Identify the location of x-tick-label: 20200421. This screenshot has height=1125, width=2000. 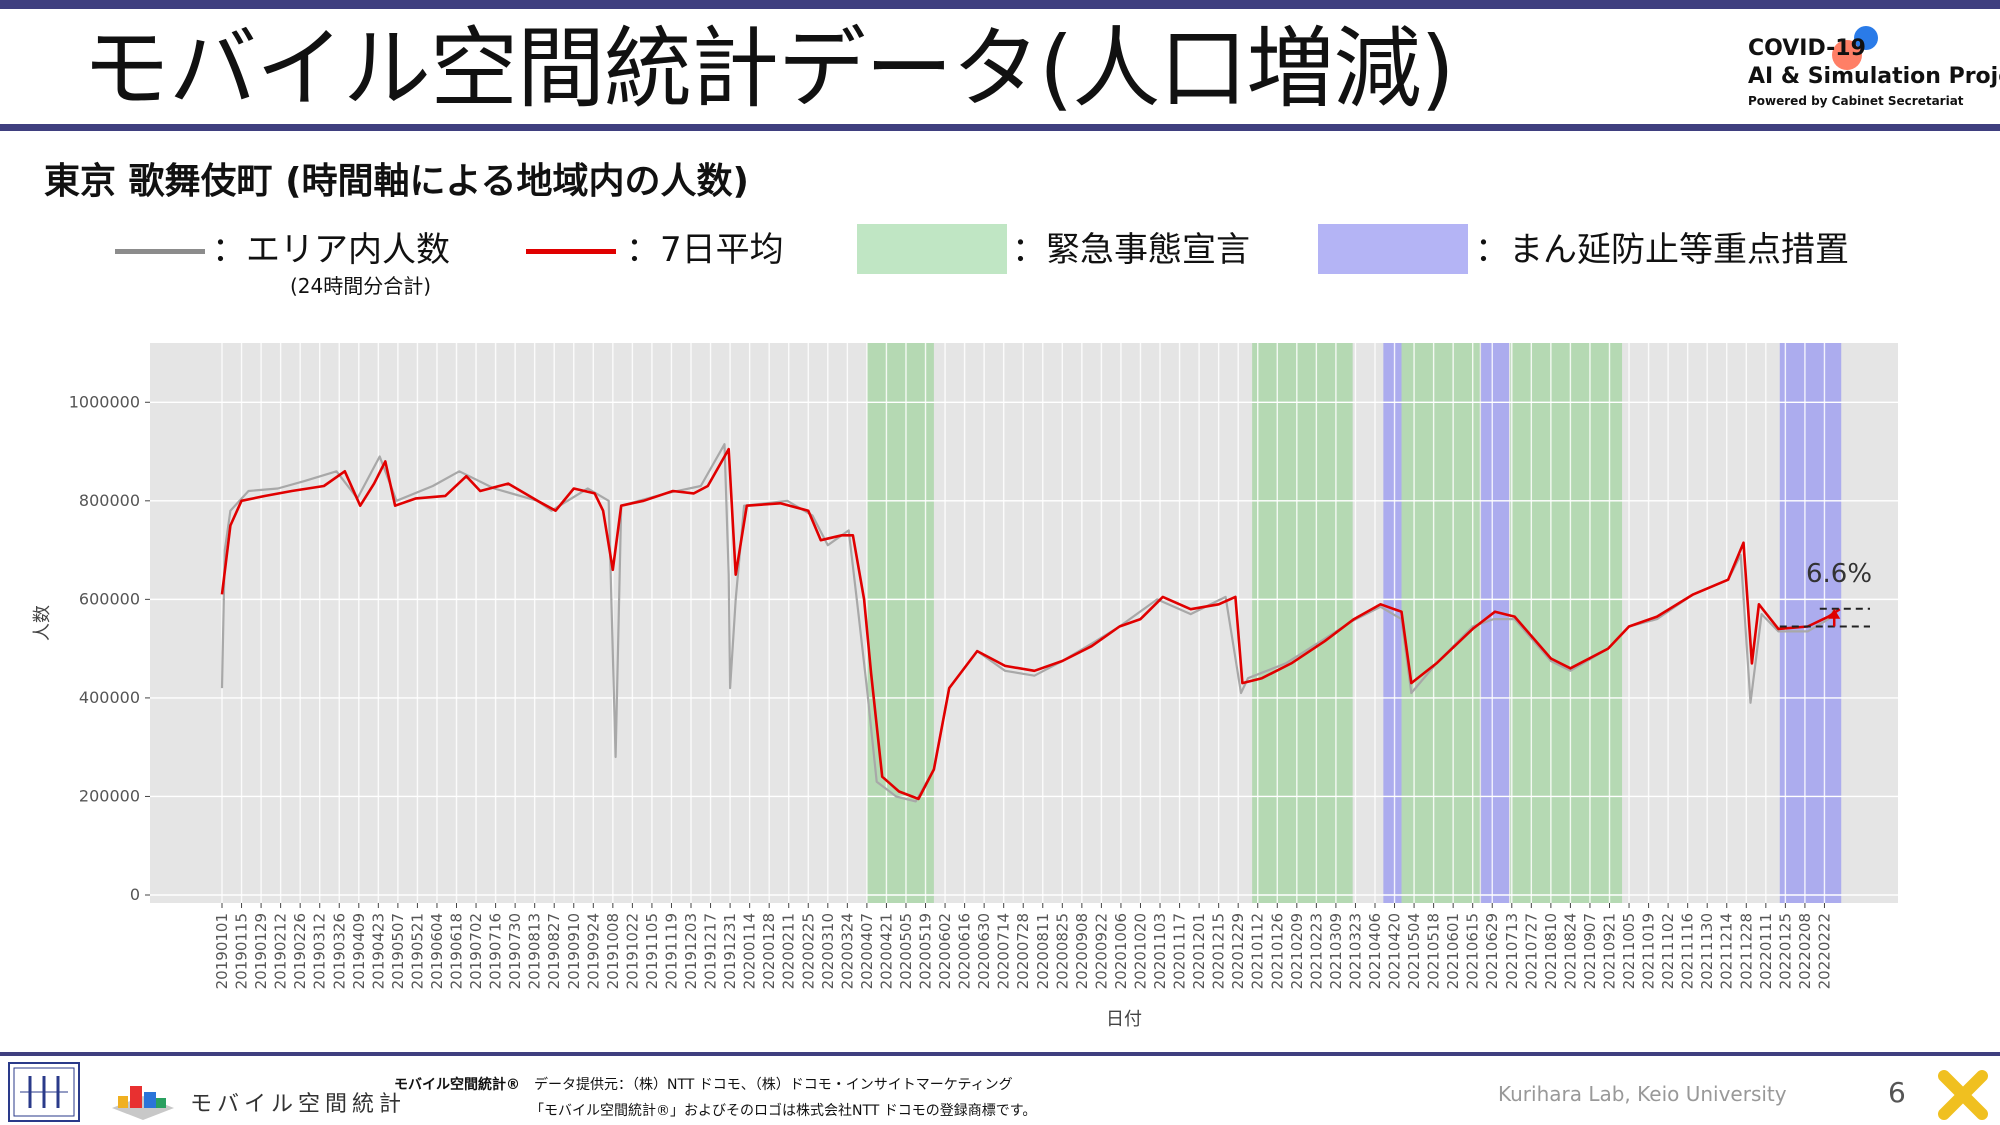
(886, 951).